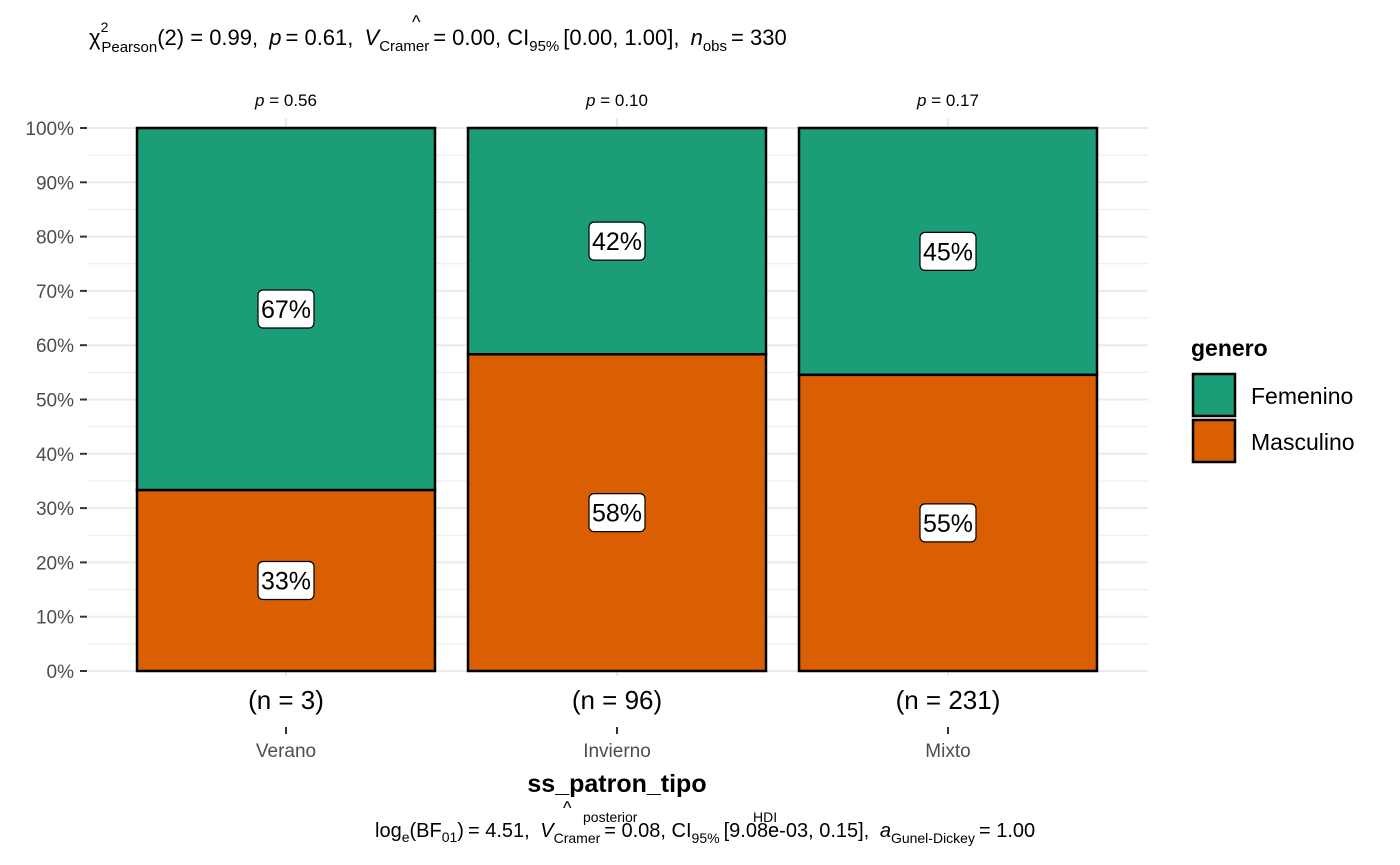 The image size is (1400, 865). Describe the element at coordinates (1302, 396) in the screenshot. I see `legend-label-femenino: Femenino` at that location.